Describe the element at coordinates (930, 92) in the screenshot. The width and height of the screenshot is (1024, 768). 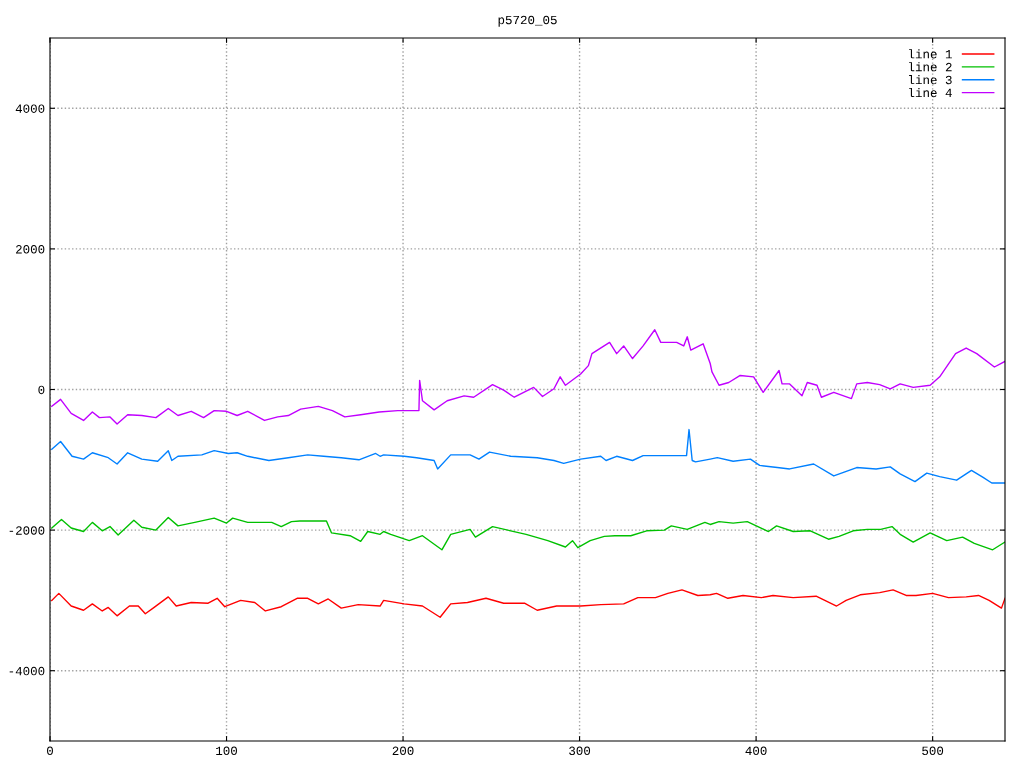
I see `legend-label: line 4` at that location.